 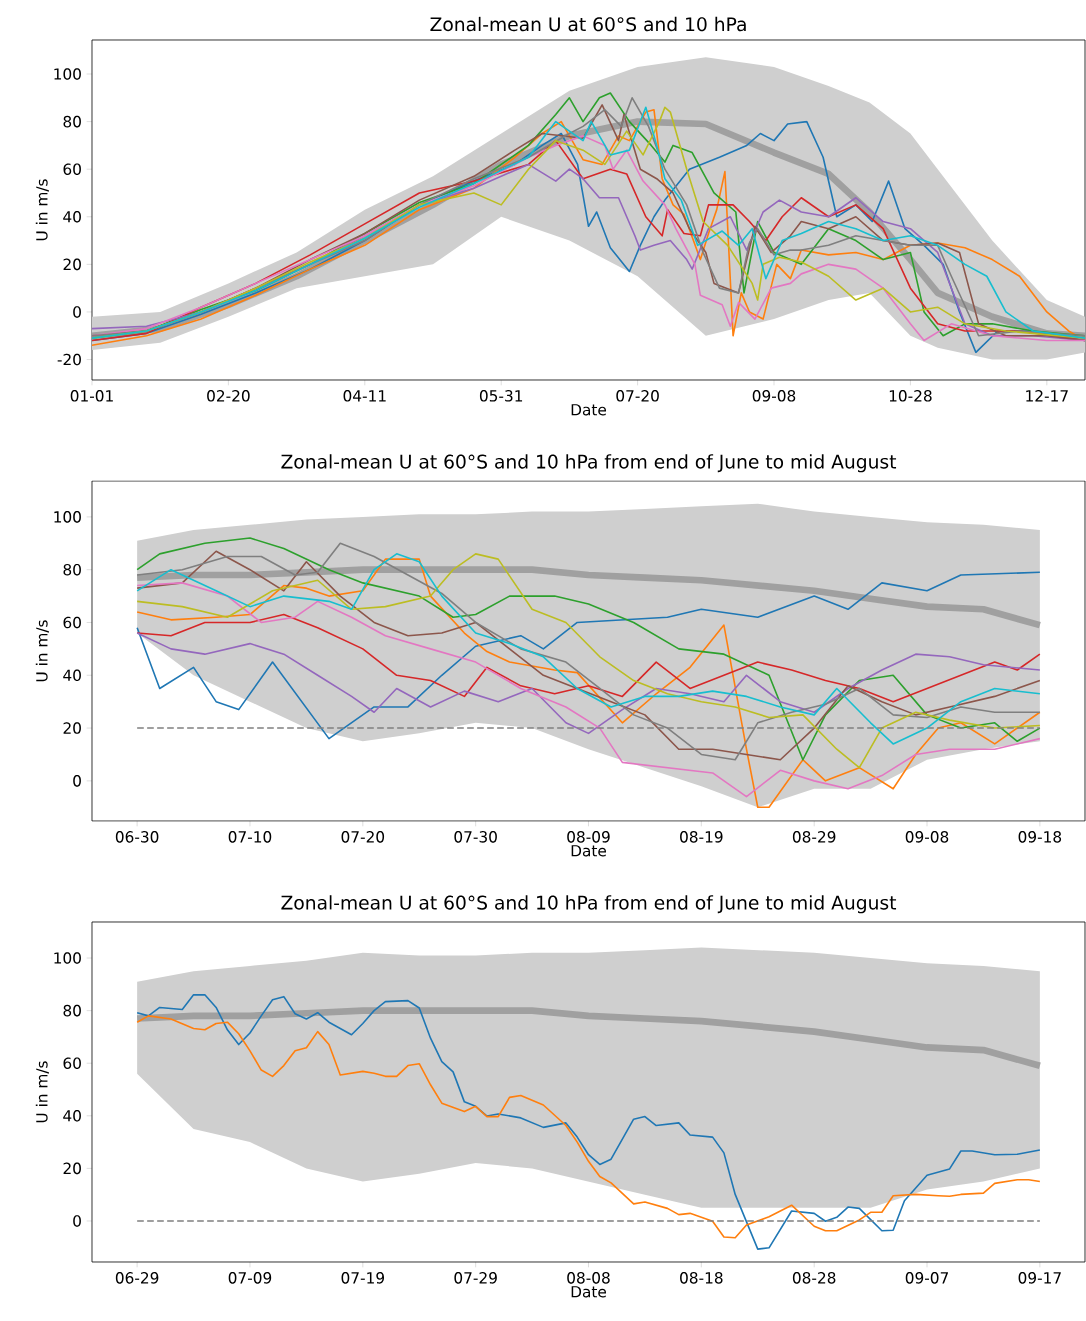 What do you see at coordinates (250, 1278) in the screenshot?
I see `x-tick-label: 07-09` at bounding box center [250, 1278].